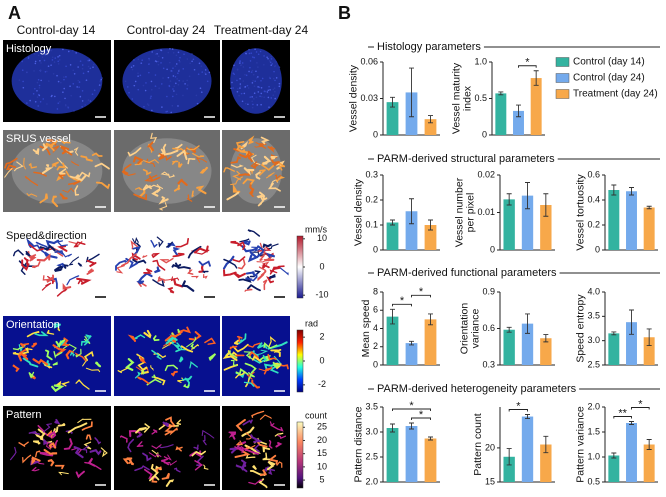 This screenshot has height=497, width=666. Describe the element at coordinates (300, 455) in the screenshot. I see `colorbar` at that location.